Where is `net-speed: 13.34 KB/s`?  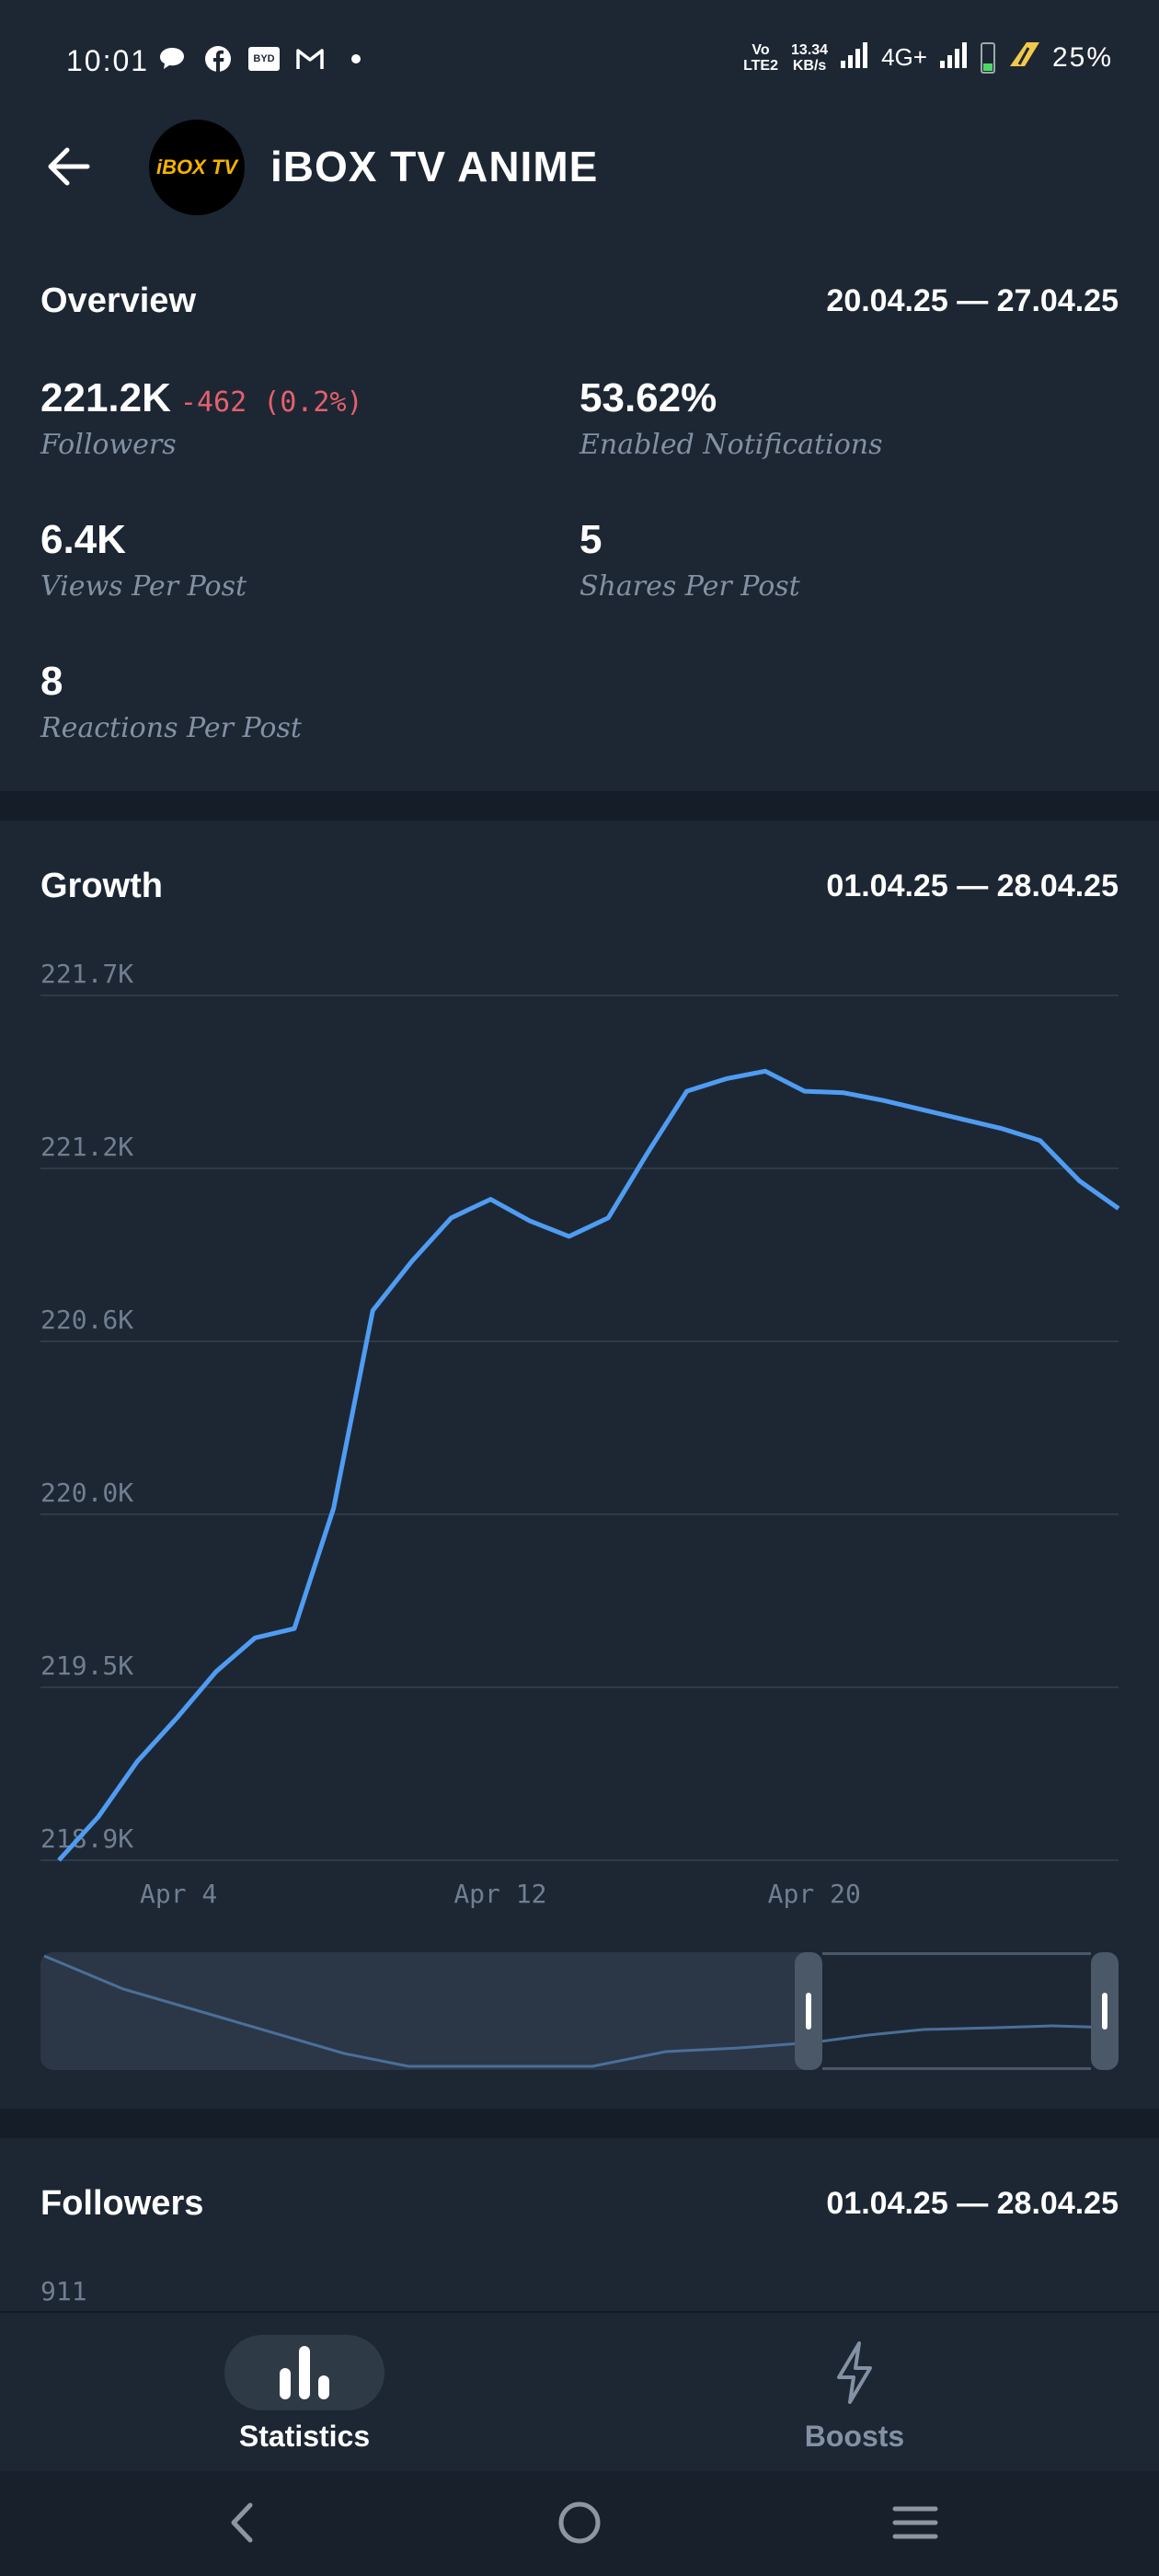
net-speed: 13.34 KB/s is located at coordinates (809, 58).